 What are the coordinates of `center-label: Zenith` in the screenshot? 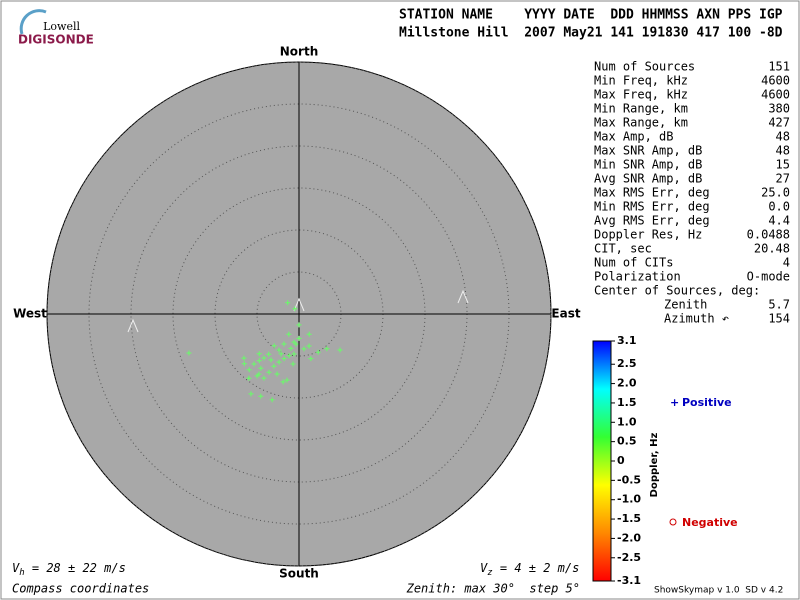 It's located at (685, 305).